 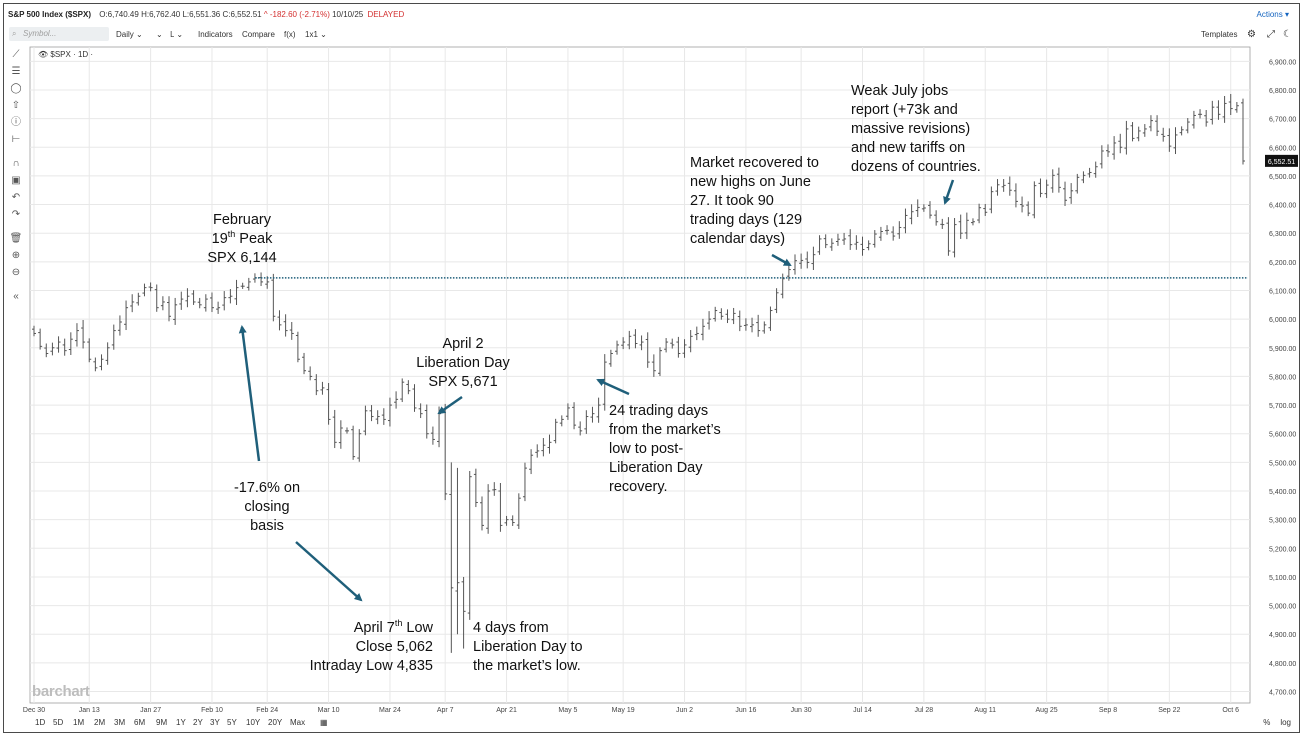 What do you see at coordinates (16, 139) in the screenshot?
I see `measure-icon: ⊢` at bounding box center [16, 139].